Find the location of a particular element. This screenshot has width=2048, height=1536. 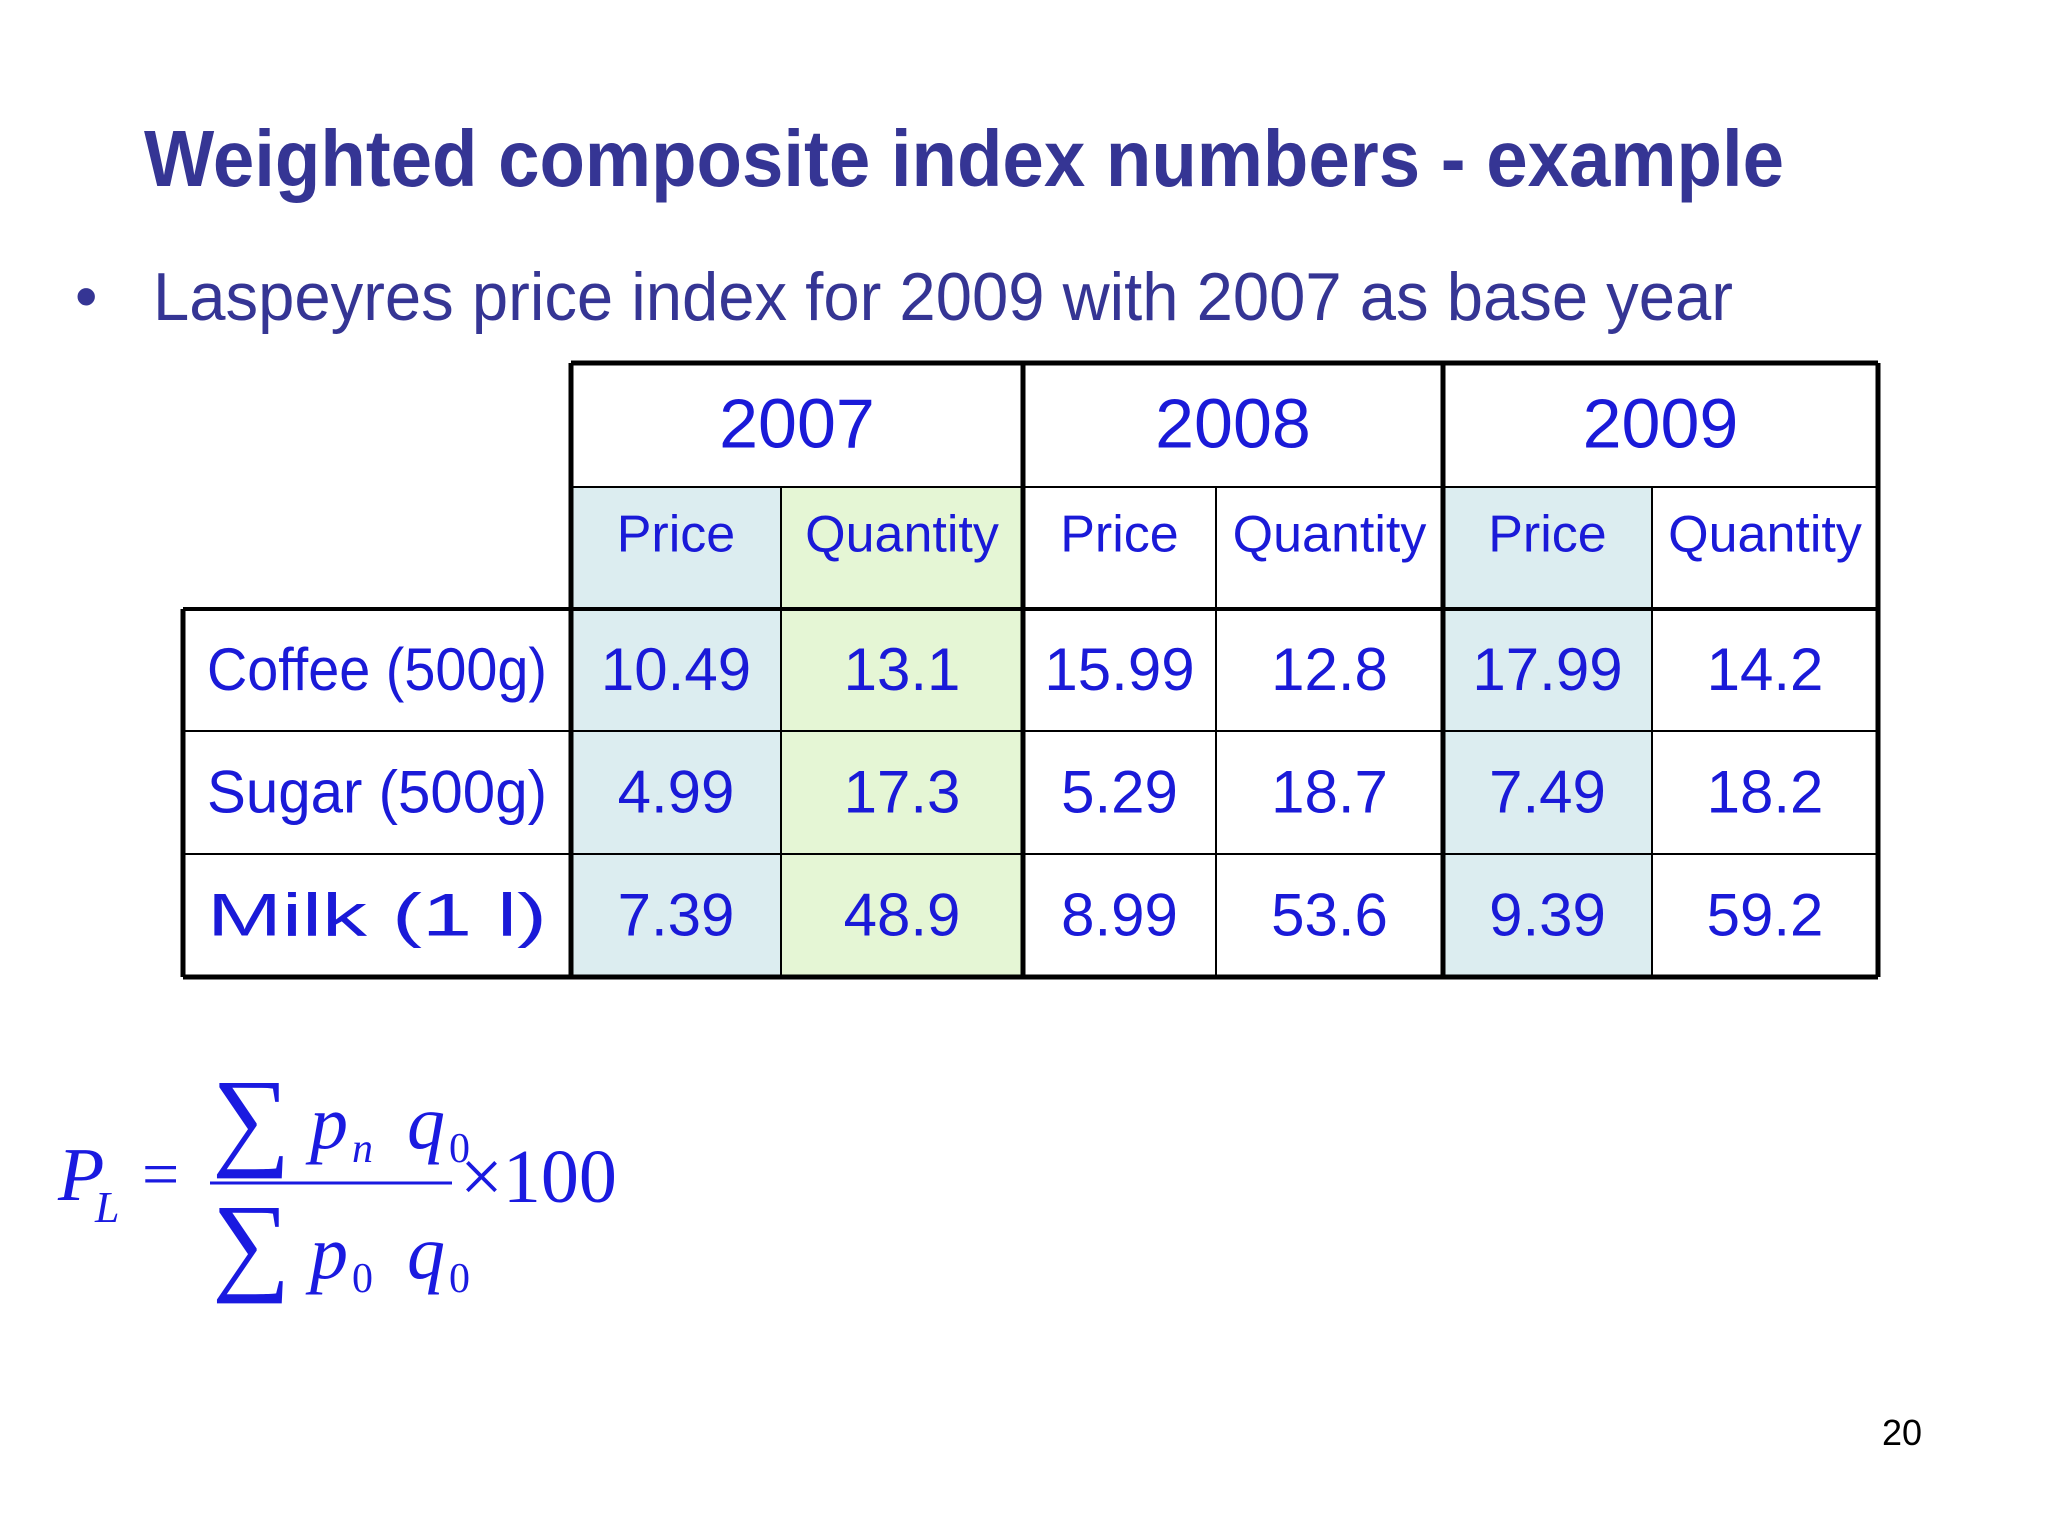

year-header: 2009 is located at coordinates (1661, 423).